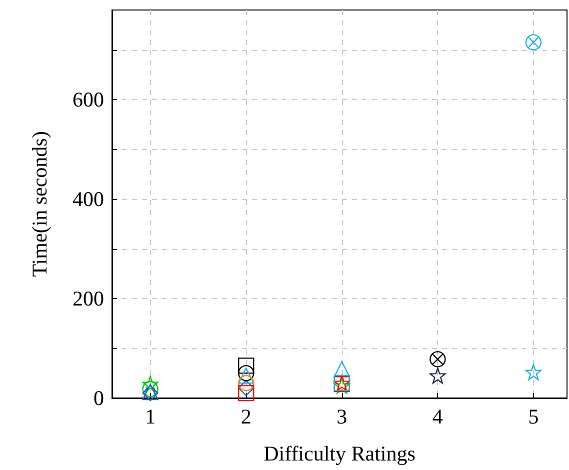 The image size is (569, 470). I want to click on y-tick-label: 200, so click(88, 298).